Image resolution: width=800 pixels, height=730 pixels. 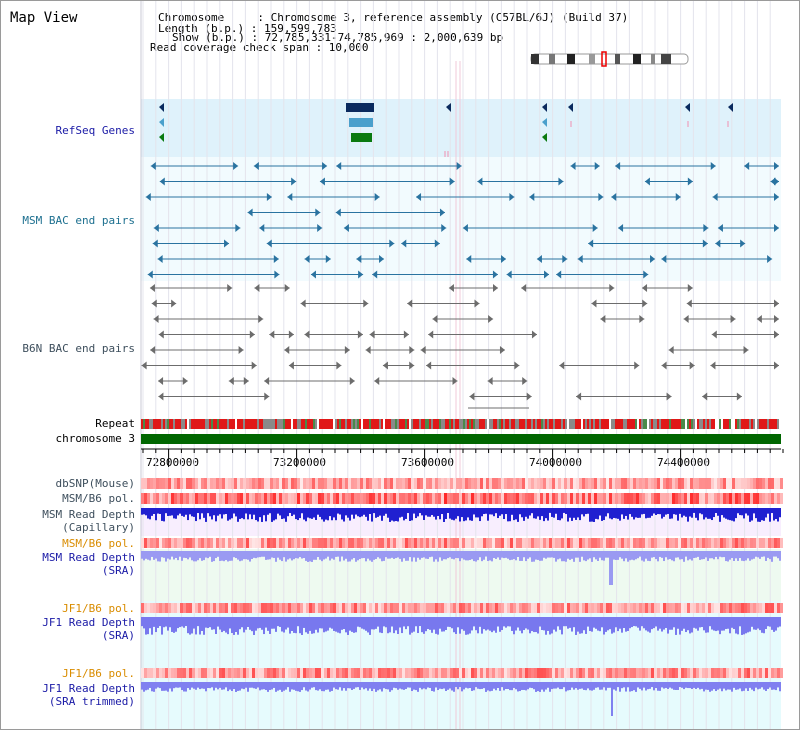 I want to click on dbsnp-label: dbSNP(Mouse), so click(x=95, y=483).